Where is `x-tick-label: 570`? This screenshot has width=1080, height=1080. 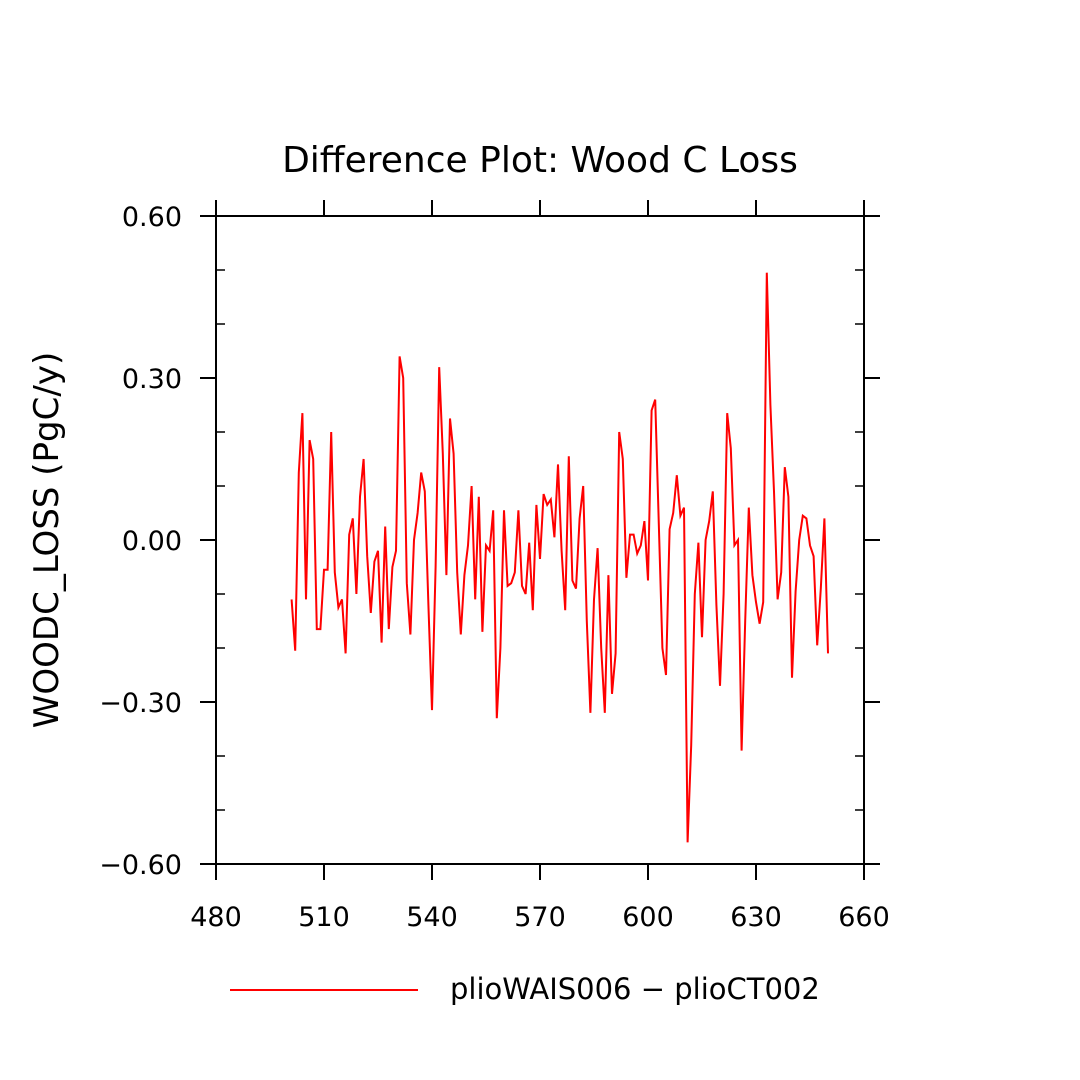 x-tick-label: 570 is located at coordinates (540, 917).